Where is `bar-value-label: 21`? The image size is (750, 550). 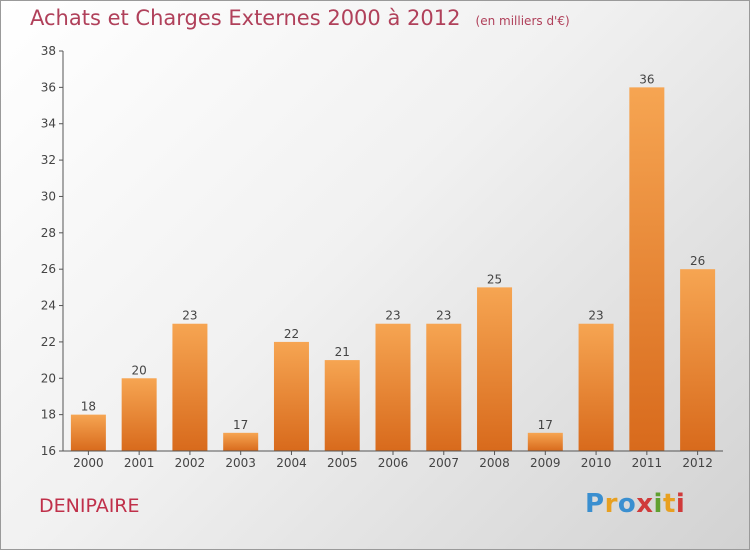 bar-value-label: 21 is located at coordinates (342, 352).